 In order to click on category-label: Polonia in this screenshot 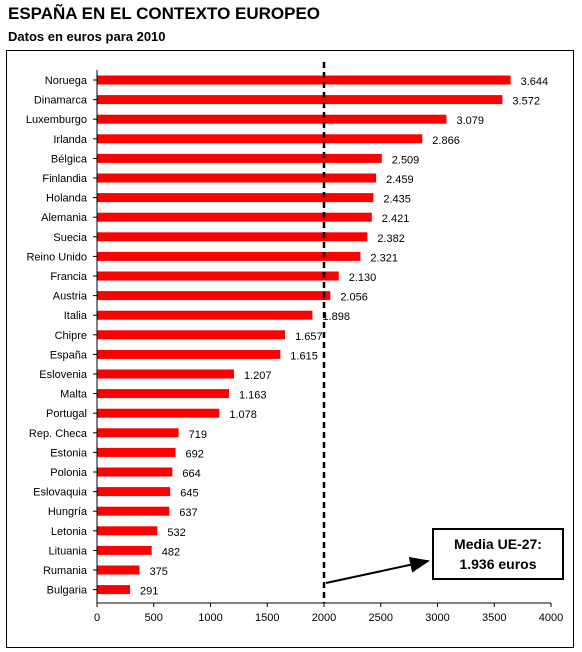, I will do `click(69, 473)`.